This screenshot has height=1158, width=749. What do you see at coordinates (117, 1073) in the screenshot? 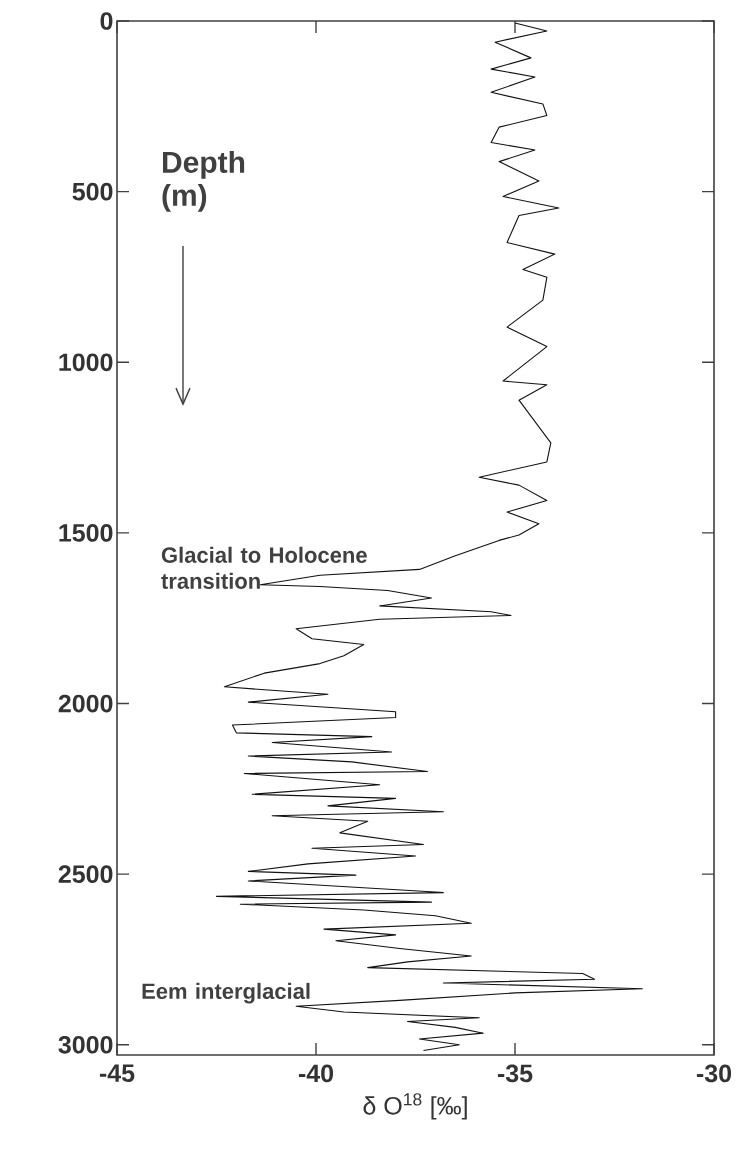
I see `x-tick-label: -45` at bounding box center [117, 1073].